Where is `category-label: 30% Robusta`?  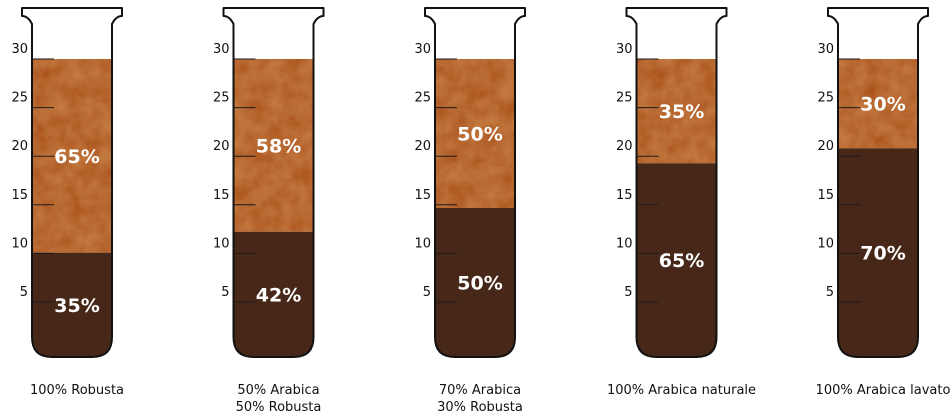
category-label: 30% Robusta is located at coordinates (480, 407).